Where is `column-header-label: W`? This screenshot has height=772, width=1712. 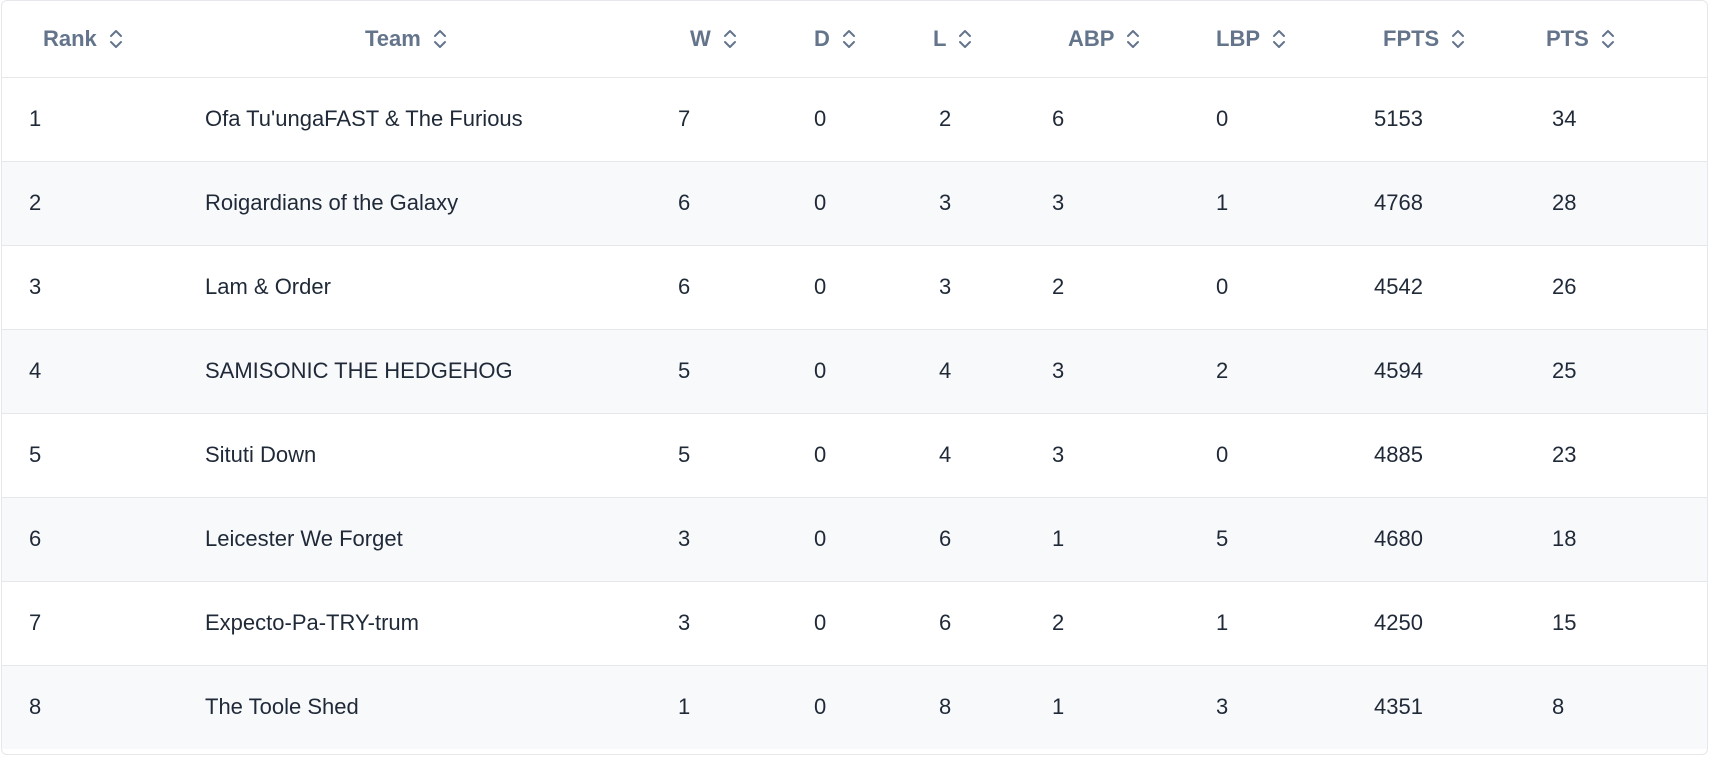 column-header-label: W is located at coordinates (700, 38).